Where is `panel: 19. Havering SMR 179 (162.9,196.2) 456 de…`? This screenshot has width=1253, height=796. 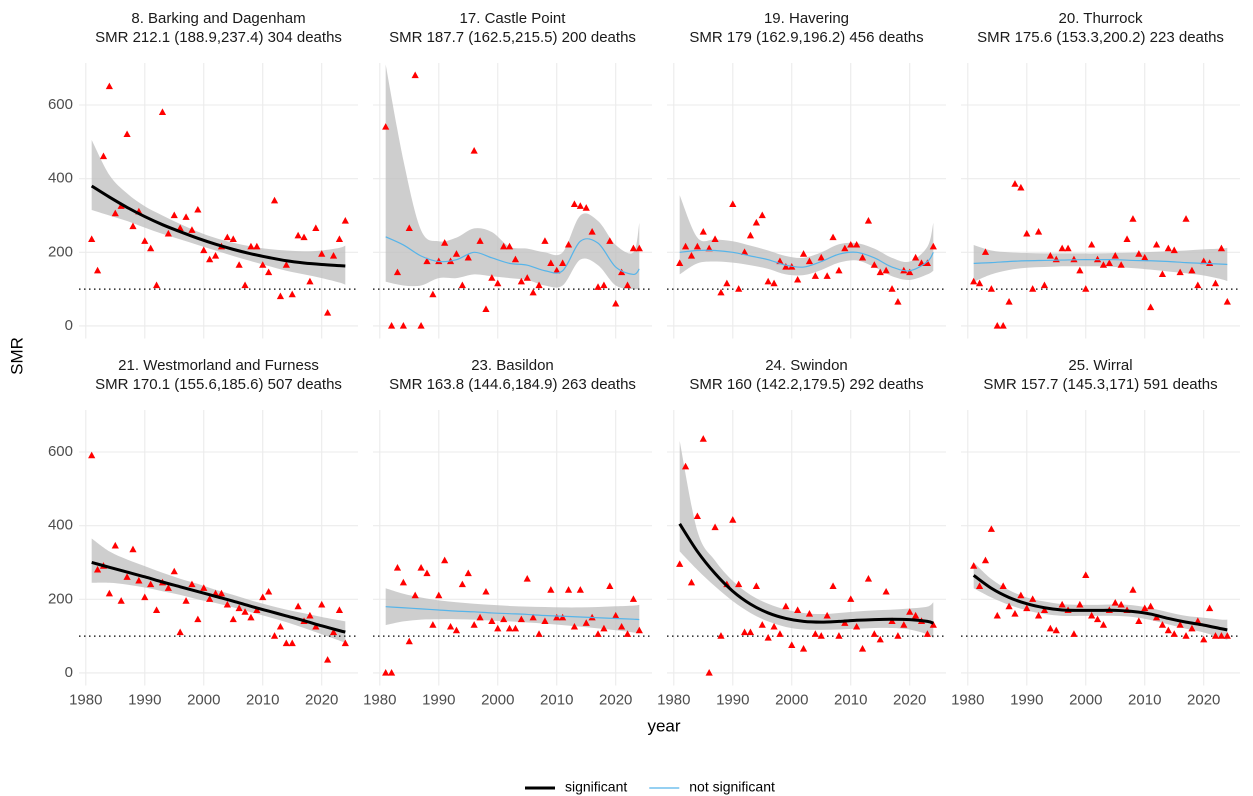 panel: 19. Havering SMR 179 (162.9,196.2) 456 de… is located at coordinates (806, 174).